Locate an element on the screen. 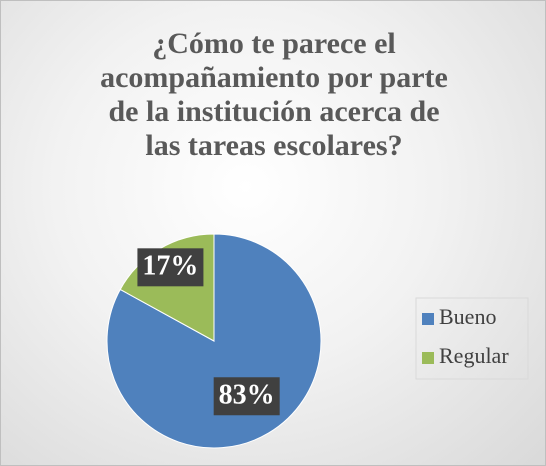  data-label: 83% is located at coordinates (247, 395).